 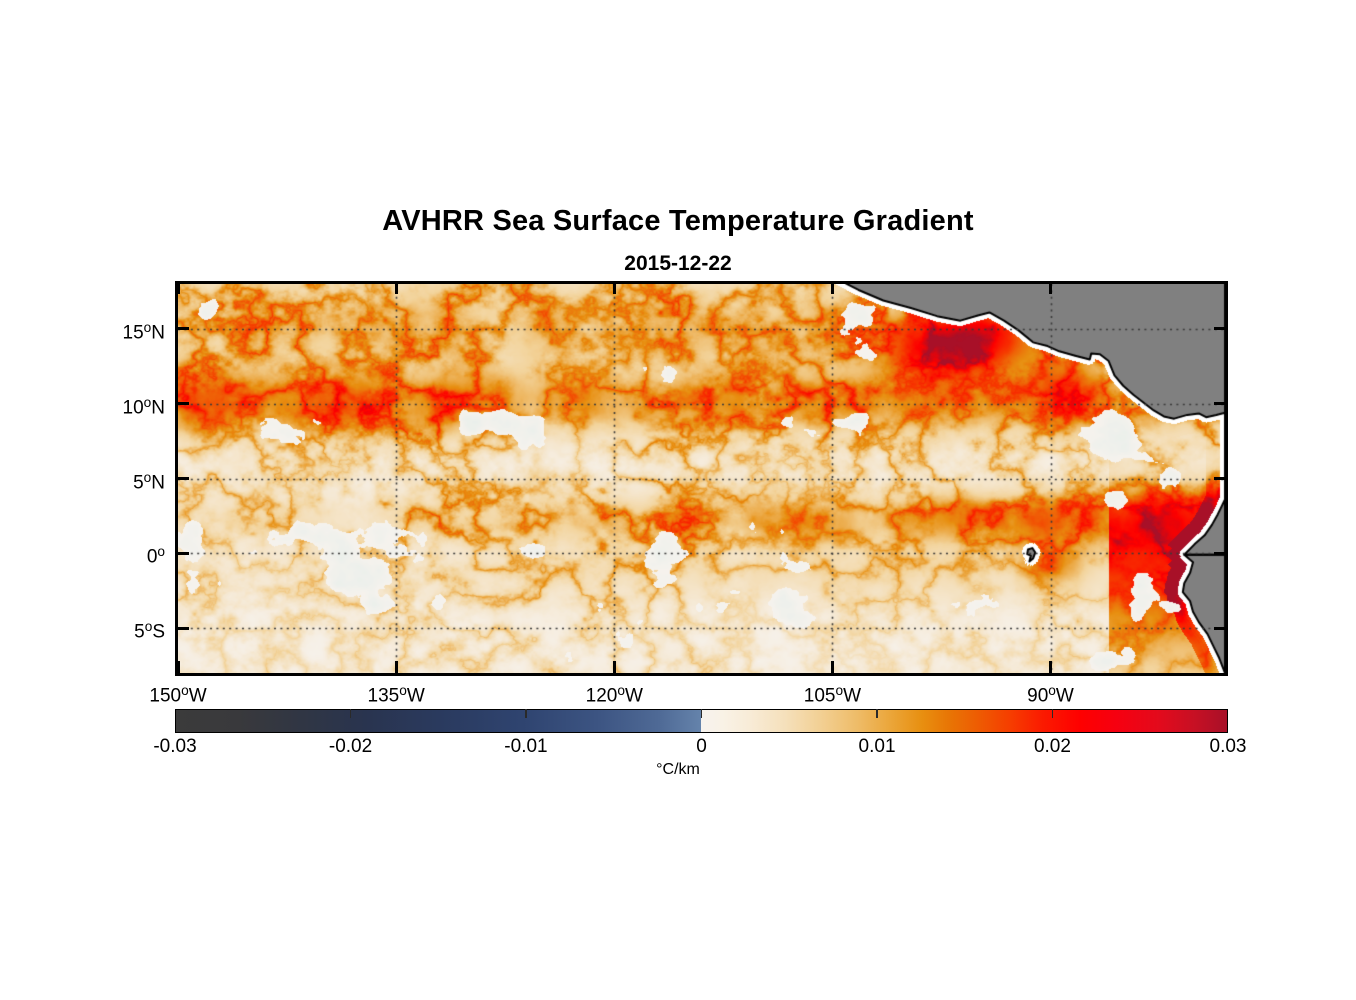 I want to click on colorbar, so click(x=701, y=721).